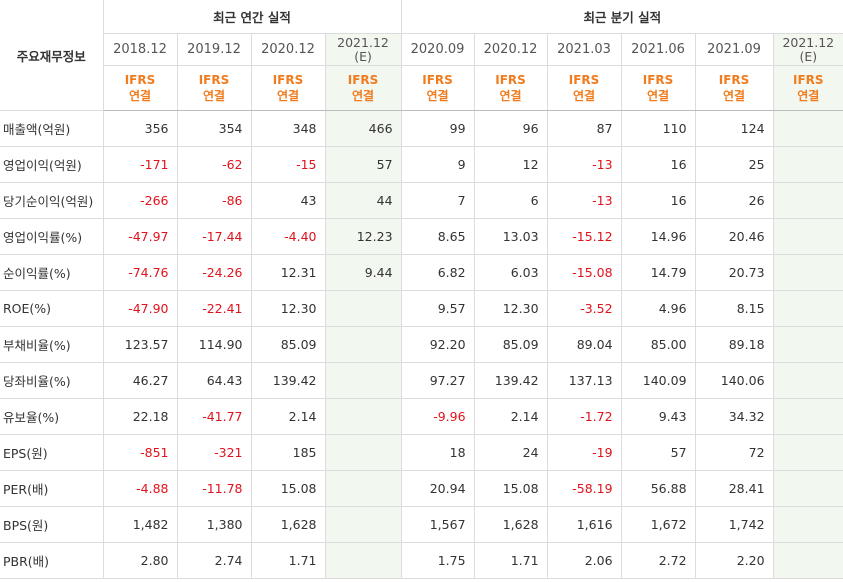  Describe the element at coordinates (734, 128) in the screenshot. I see `value-cell: 124` at that location.